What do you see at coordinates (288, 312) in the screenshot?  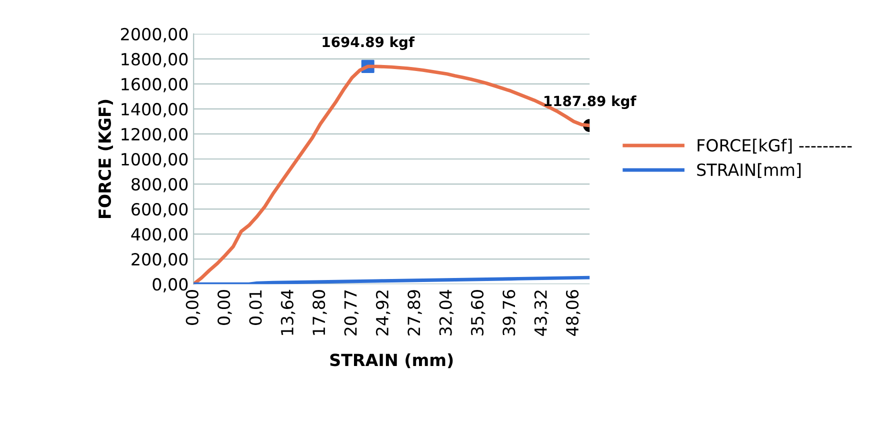 I see `x-tick-label: 13,64` at bounding box center [288, 312].